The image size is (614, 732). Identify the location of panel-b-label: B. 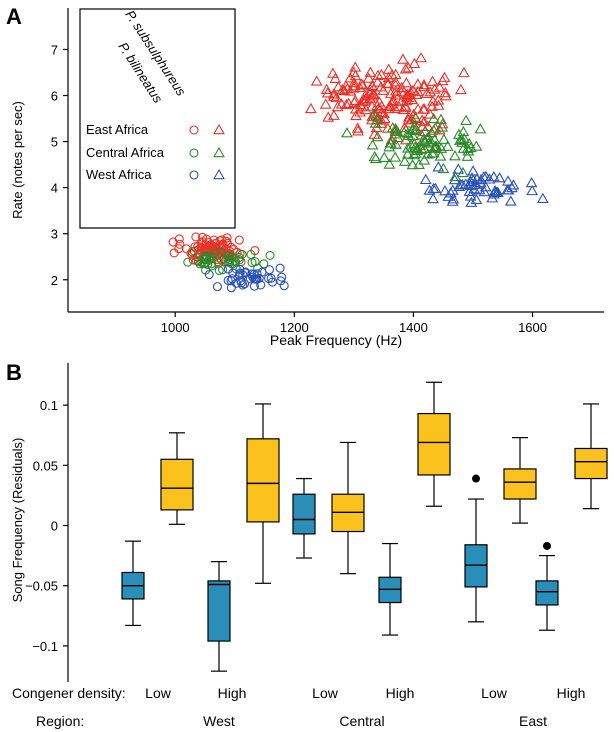
(14, 372).